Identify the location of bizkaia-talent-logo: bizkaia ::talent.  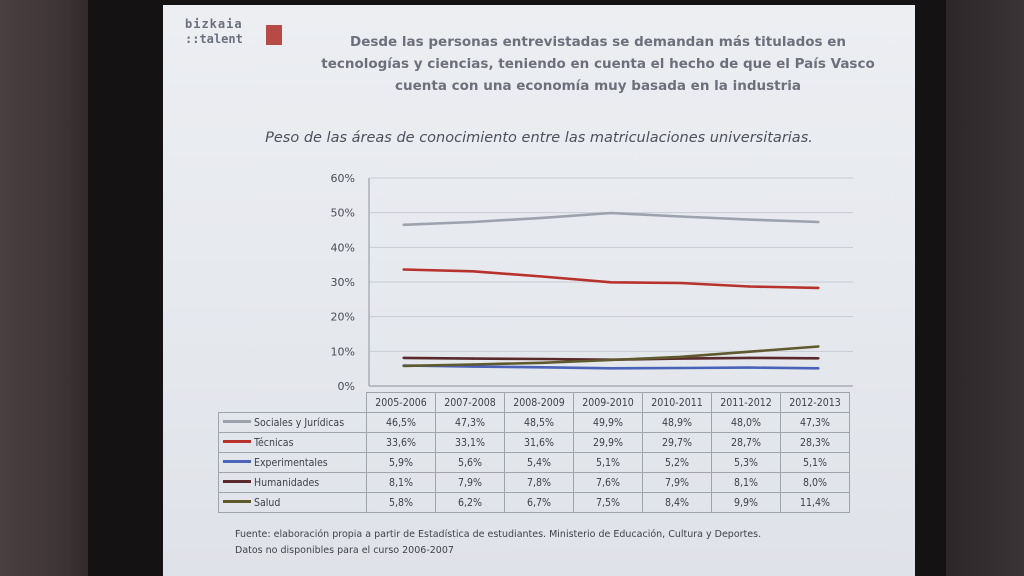
(240, 33).